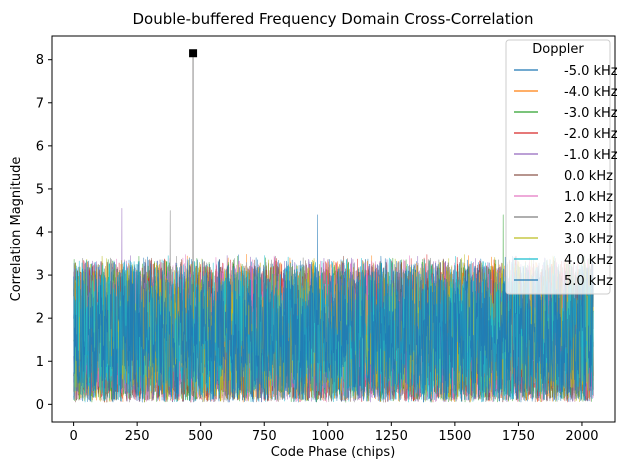 The image size is (630, 470). Describe the element at coordinates (391, 436) in the screenshot. I see `x-tick-label: 1250` at that location.